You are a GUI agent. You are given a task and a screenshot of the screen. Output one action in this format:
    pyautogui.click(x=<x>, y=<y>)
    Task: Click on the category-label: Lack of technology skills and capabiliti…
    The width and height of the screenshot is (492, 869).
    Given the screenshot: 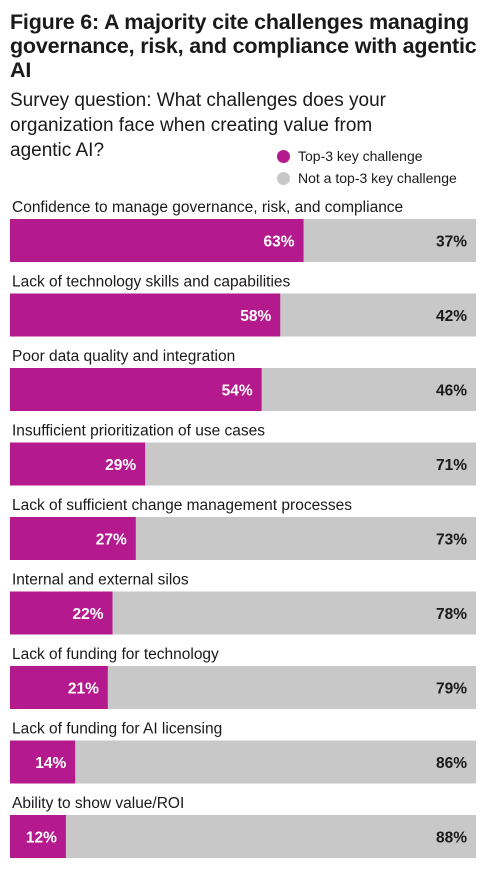 What is the action you would take?
    pyautogui.click(x=151, y=282)
    